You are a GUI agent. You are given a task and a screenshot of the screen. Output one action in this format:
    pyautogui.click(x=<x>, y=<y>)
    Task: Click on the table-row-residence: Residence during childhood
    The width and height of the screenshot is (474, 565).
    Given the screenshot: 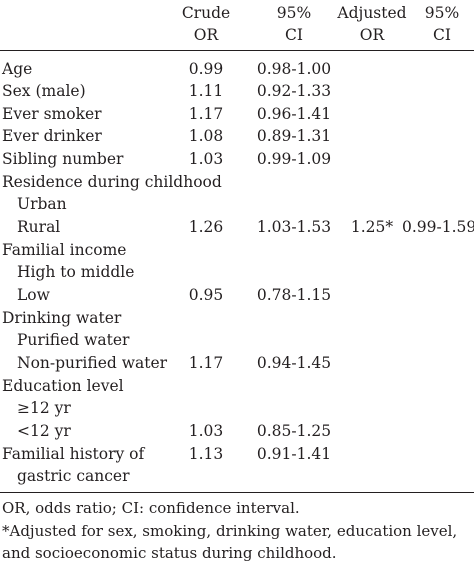 What is the action you would take?
    pyautogui.click(x=237, y=182)
    